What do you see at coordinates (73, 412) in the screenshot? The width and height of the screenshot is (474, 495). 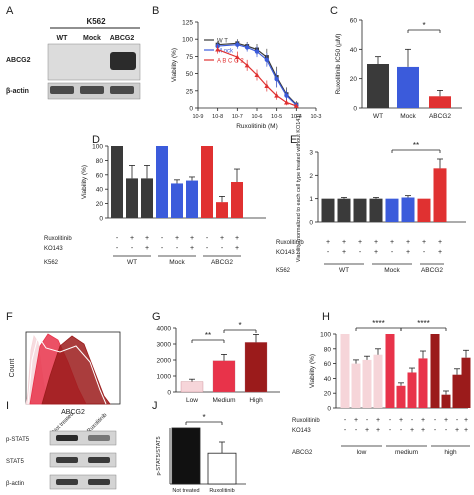 I see `panel-f-x-axis-label: ABCG2` at bounding box center [73, 412].